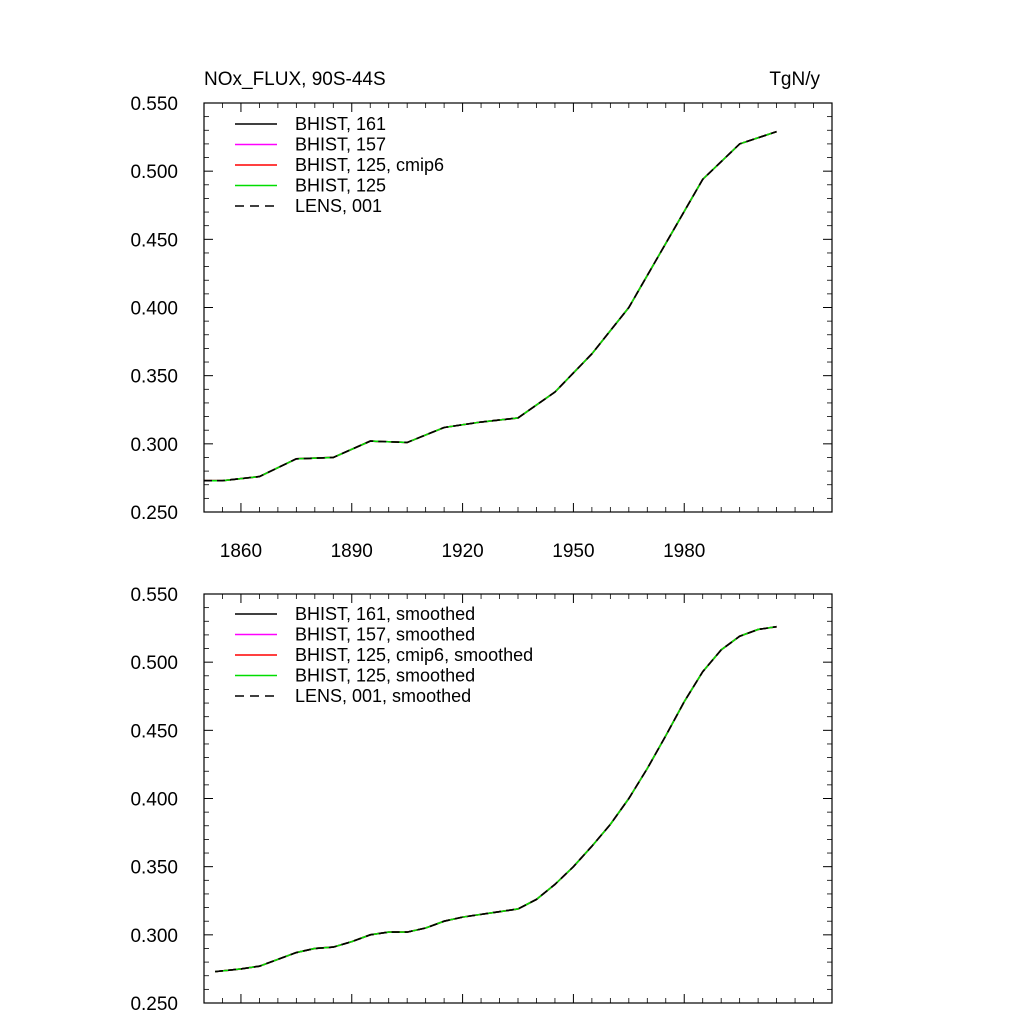 The image size is (1024, 1024). What do you see at coordinates (352, 551) in the screenshot?
I see `x-tick-label: 1890` at bounding box center [352, 551].